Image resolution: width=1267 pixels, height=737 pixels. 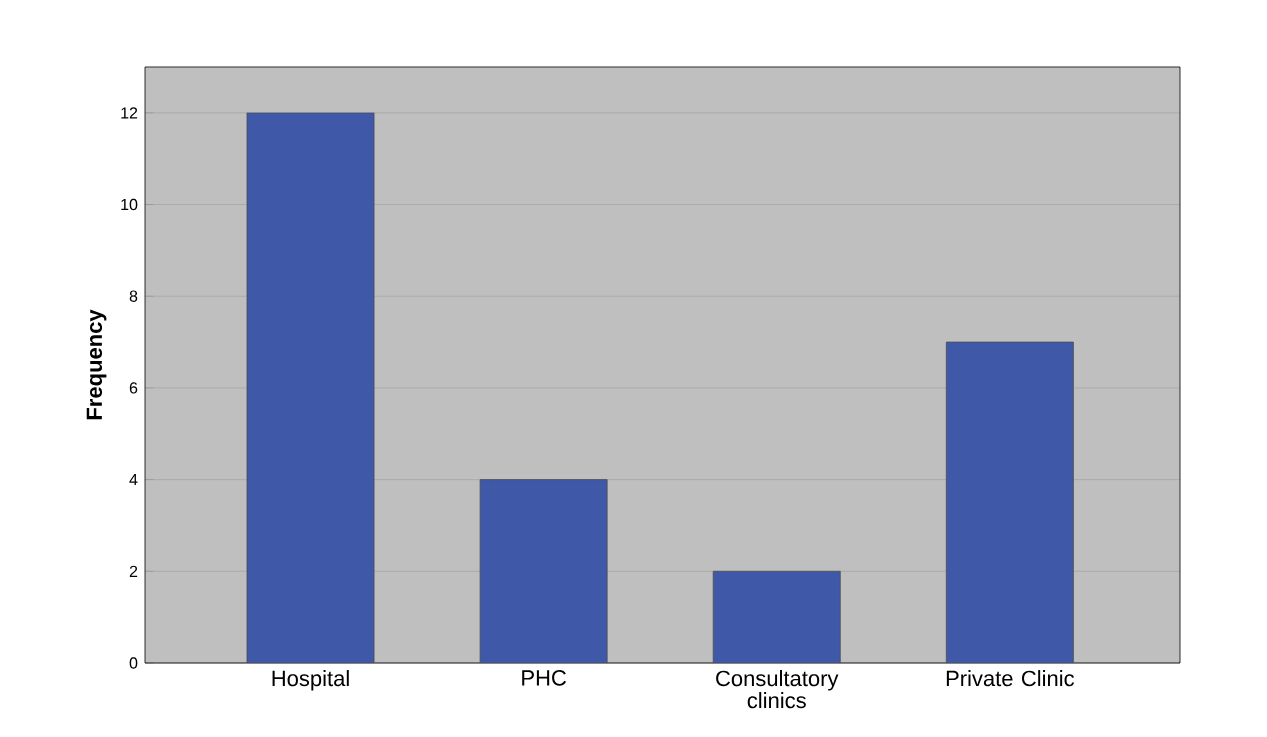 I want to click on y-axis-title: Frequency, so click(x=96, y=364).